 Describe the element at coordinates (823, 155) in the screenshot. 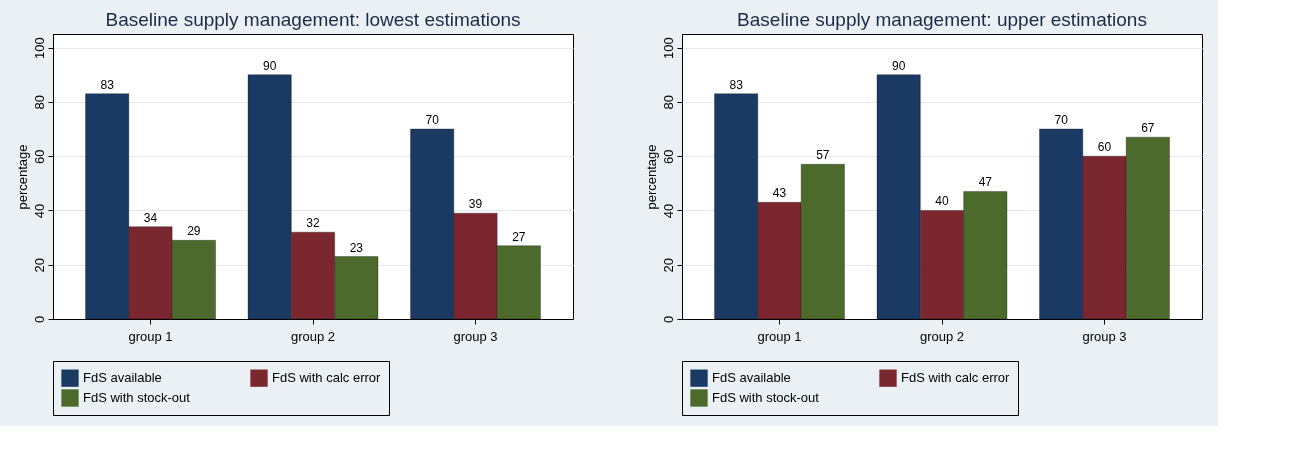

I see `data-label: 57` at that location.